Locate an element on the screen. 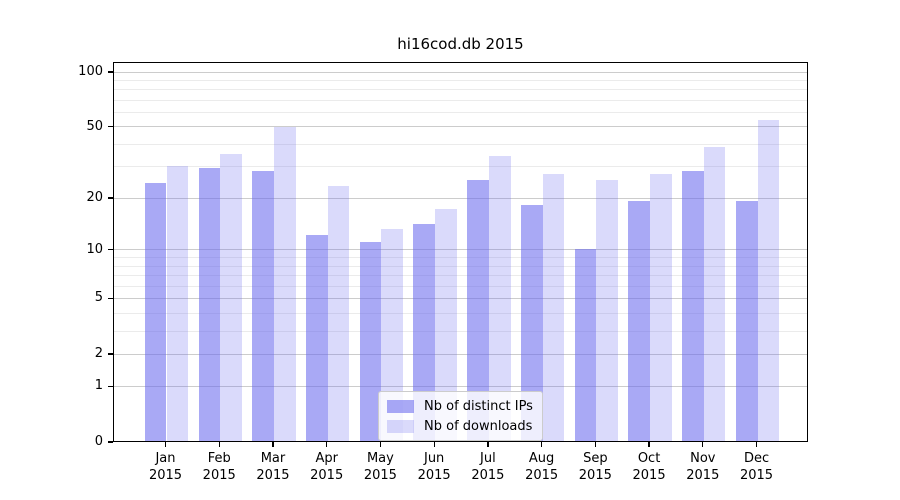 The width and height of the screenshot is (900, 500). bar-nb-of-distinct-ips-apr is located at coordinates (316, 338).